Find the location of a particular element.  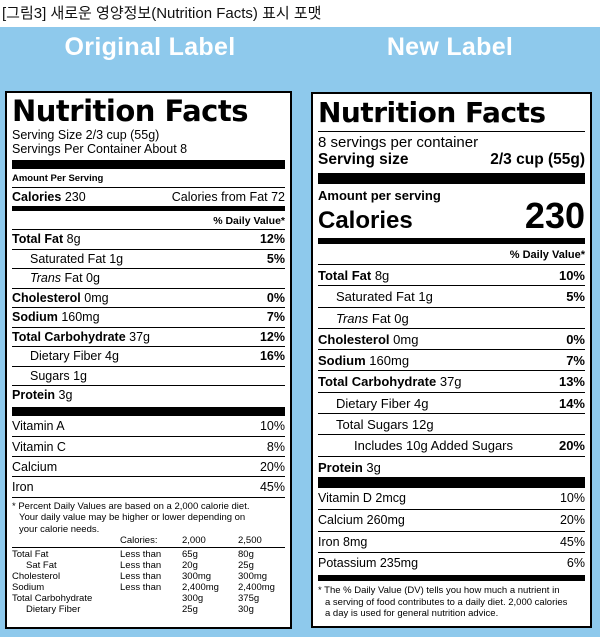

vitamin-daily-value: 6% is located at coordinates (575, 562).